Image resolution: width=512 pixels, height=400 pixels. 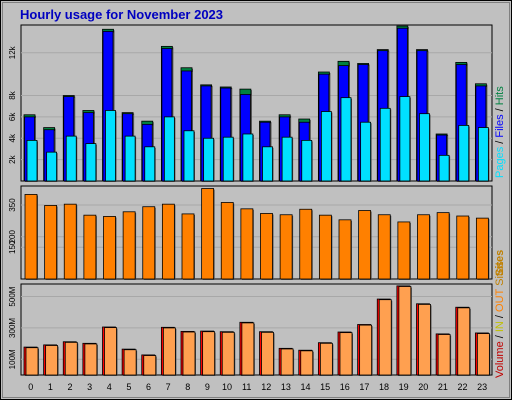 I want to click on x-tick-label-hour: 3, so click(x=89, y=387).